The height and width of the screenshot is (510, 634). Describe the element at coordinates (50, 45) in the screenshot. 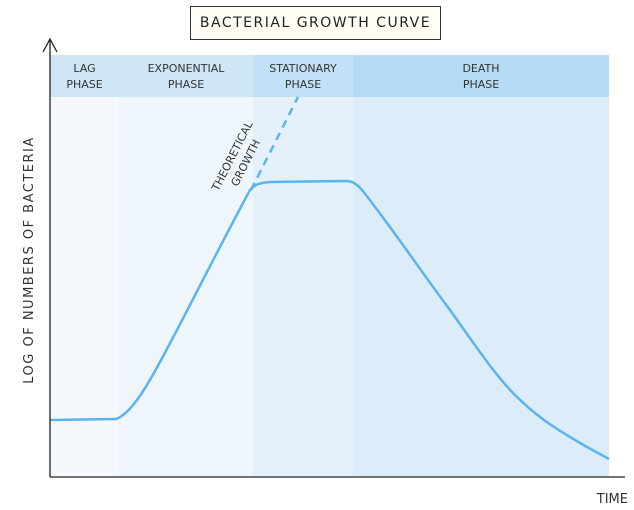

I see `y-axis-arrow-icon` at that location.